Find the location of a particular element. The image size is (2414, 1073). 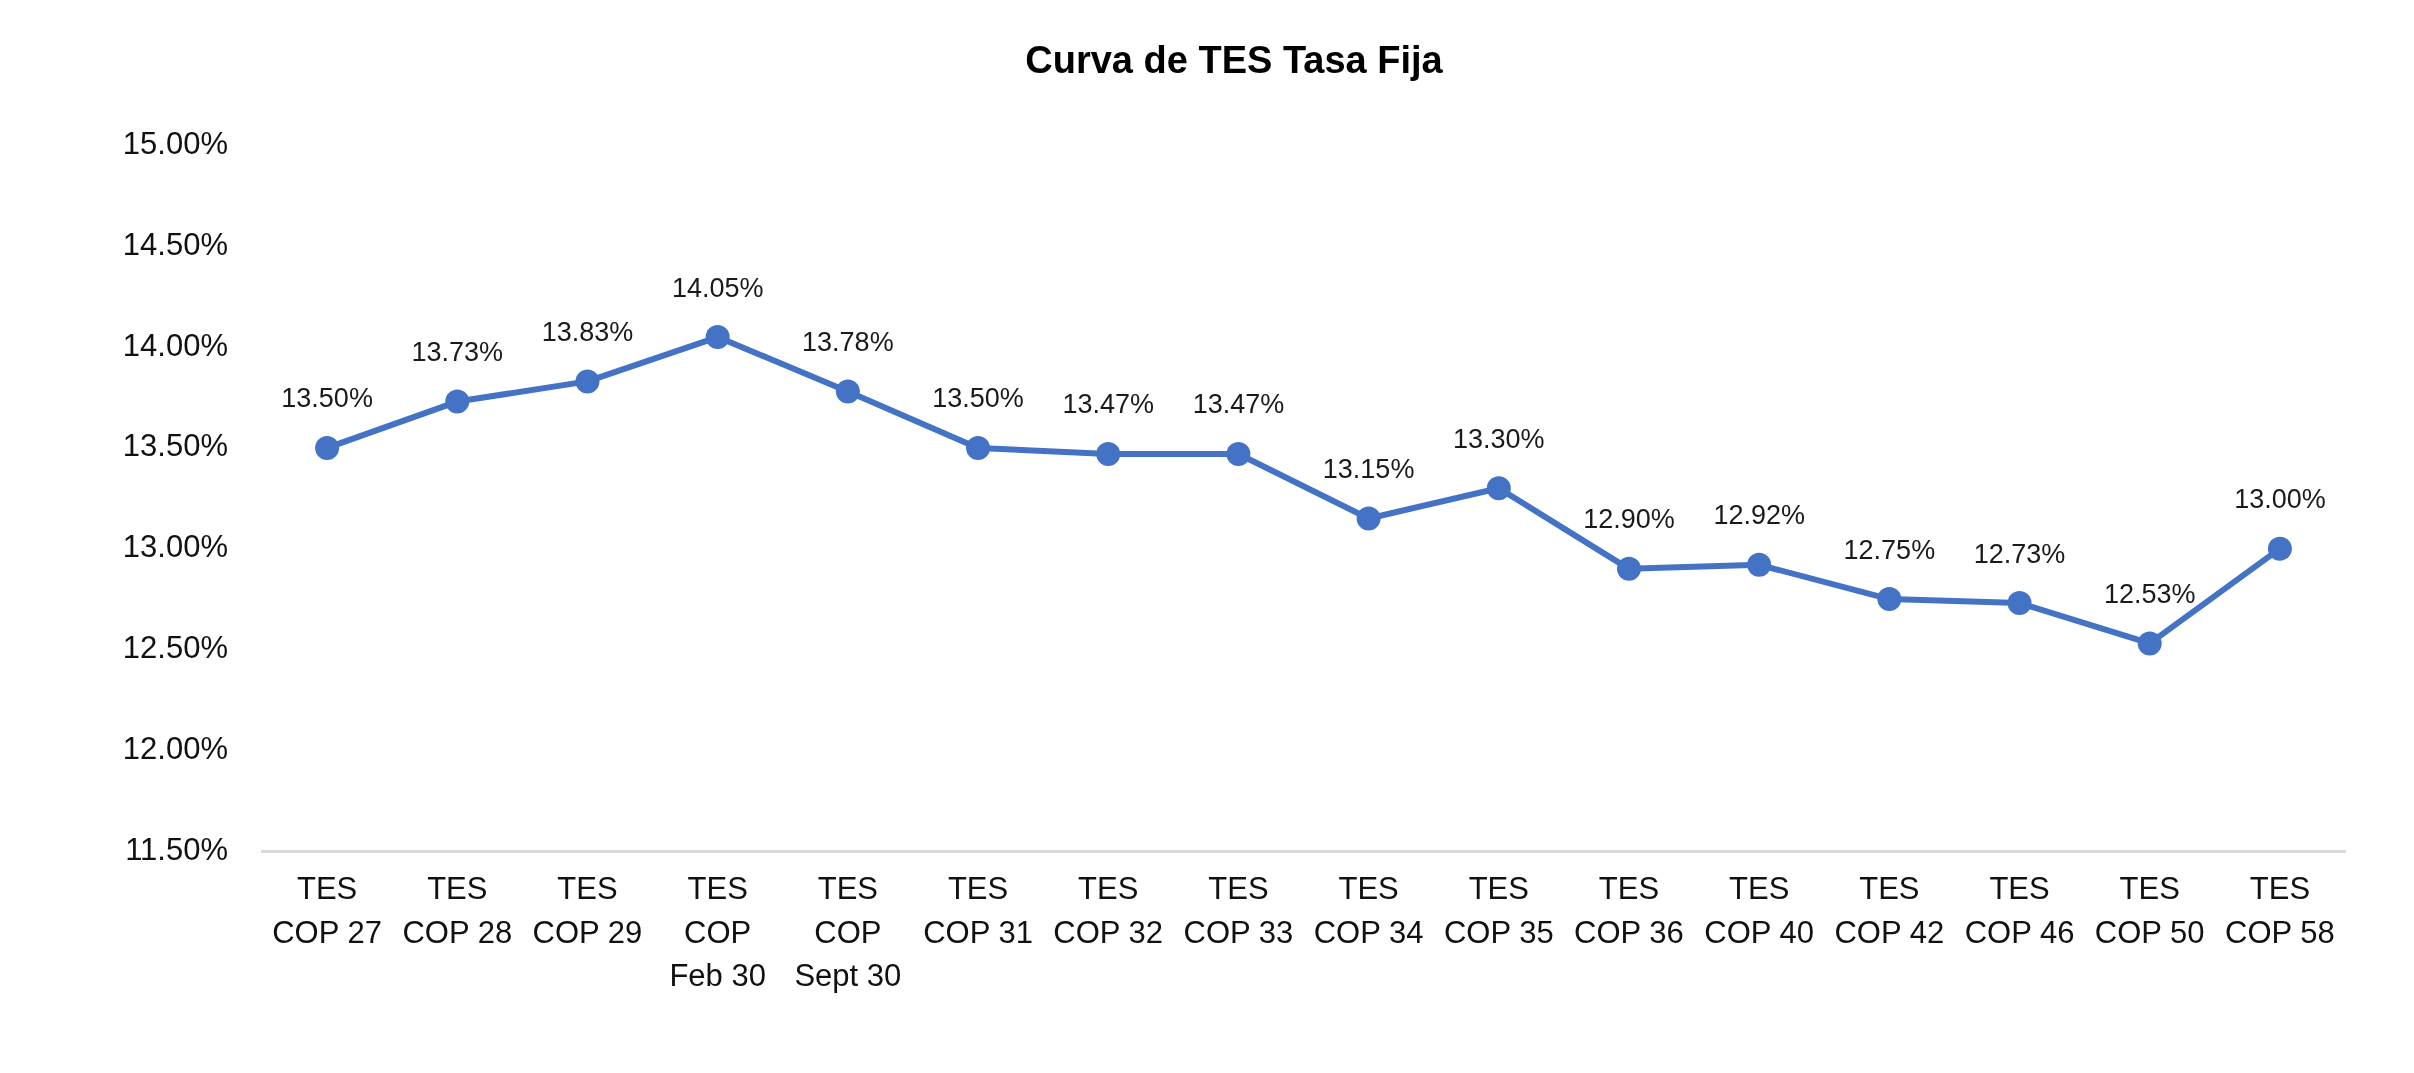

chart-title: Curva de TES Tasa Fija is located at coordinates (1234, 60).